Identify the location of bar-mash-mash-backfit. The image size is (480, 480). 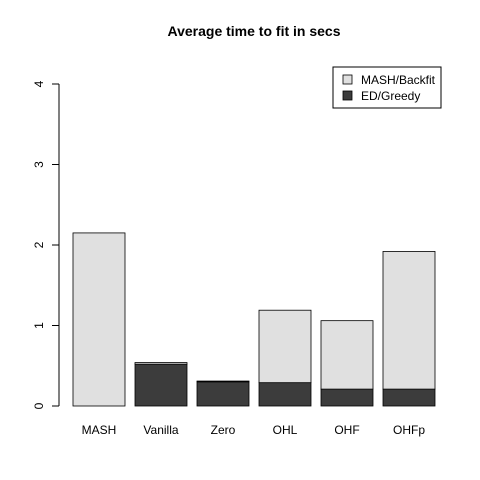
(99, 319).